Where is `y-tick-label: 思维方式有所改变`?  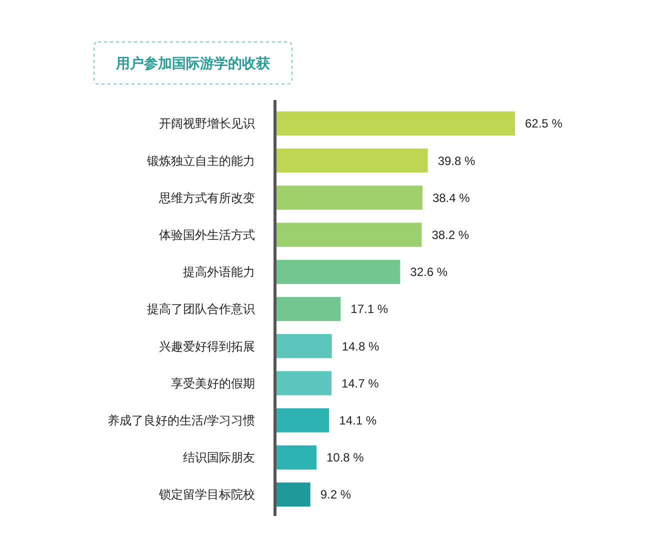
y-tick-label: 思维方式有所改变 is located at coordinates (206, 197).